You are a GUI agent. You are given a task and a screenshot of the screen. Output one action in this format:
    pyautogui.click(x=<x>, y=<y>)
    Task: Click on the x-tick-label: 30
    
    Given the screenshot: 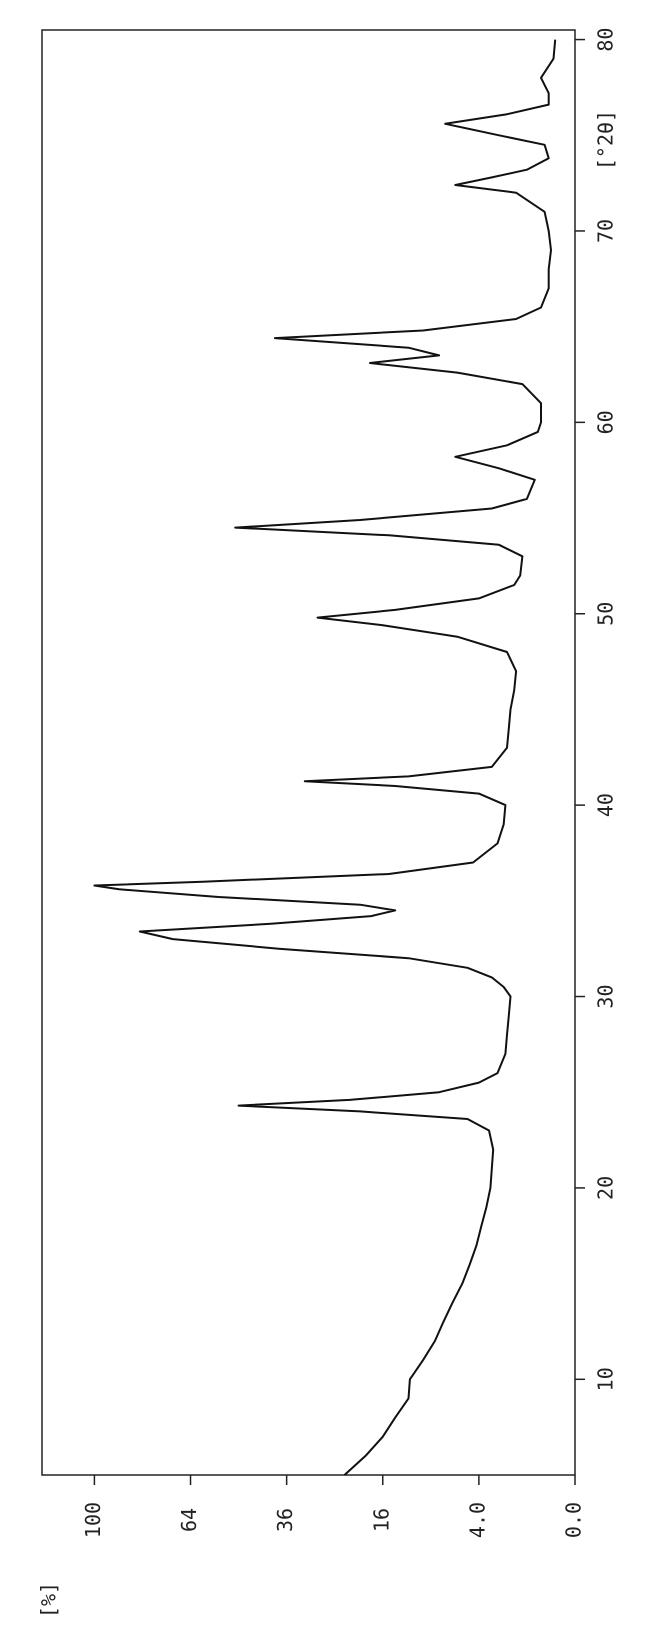 What is the action you would take?
    pyautogui.click(x=606, y=996)
    